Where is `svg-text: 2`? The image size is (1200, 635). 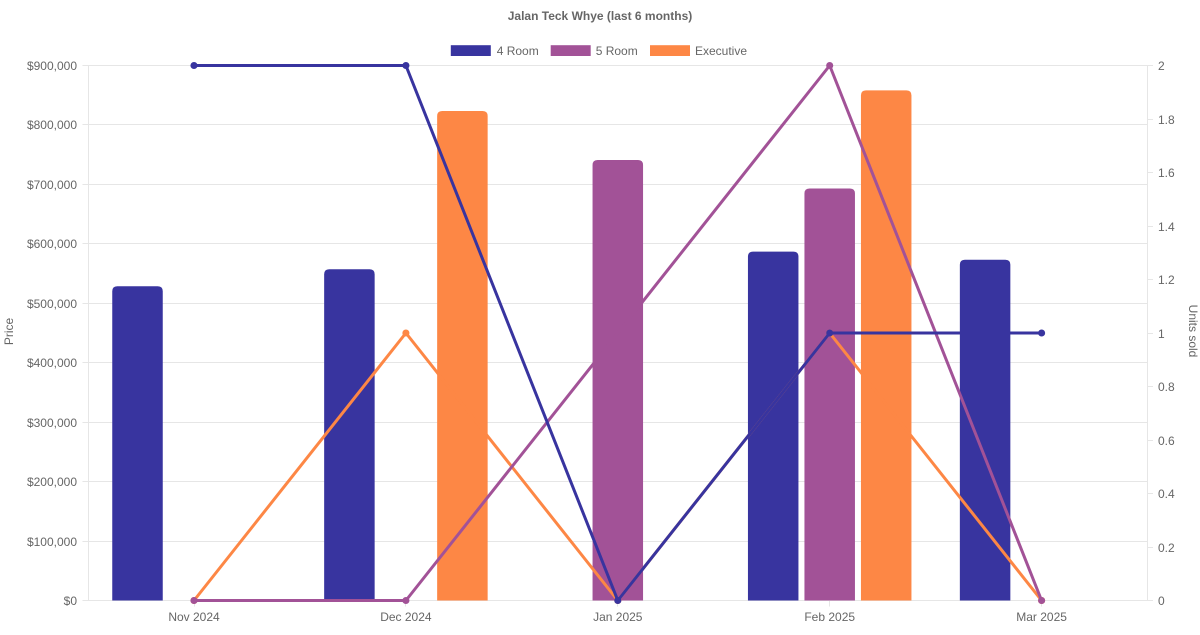
svg-text: 2 is located at coordinates (1161, 66).